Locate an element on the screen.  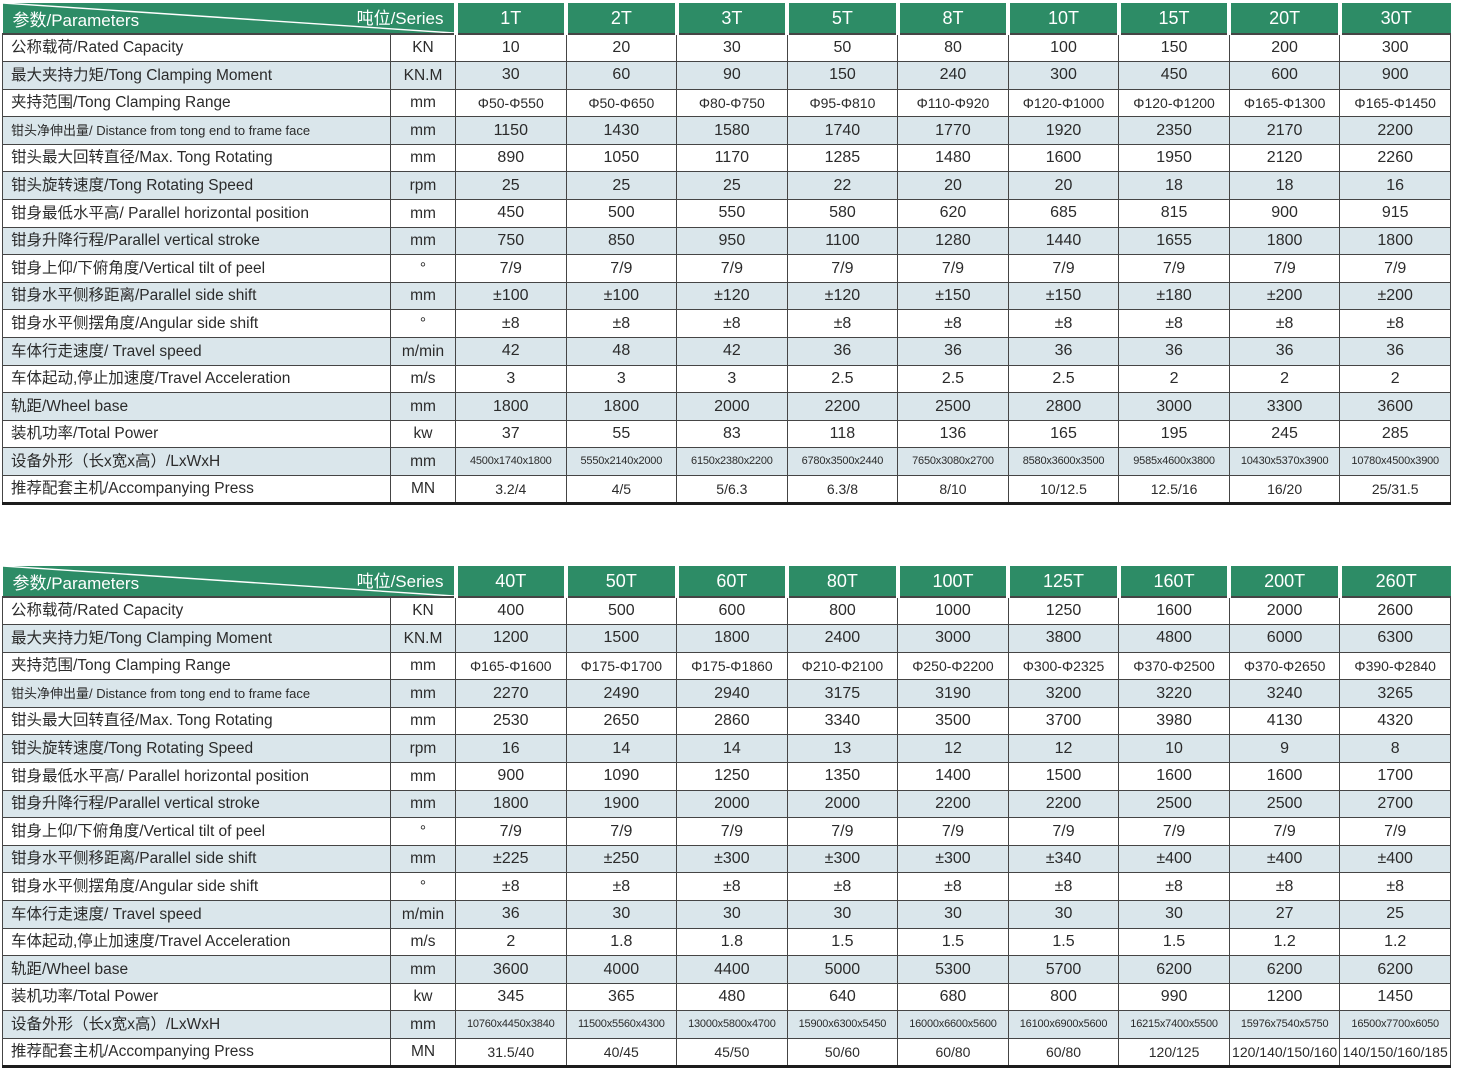
value-cell: 27 is located at coordinates (1284, 914).